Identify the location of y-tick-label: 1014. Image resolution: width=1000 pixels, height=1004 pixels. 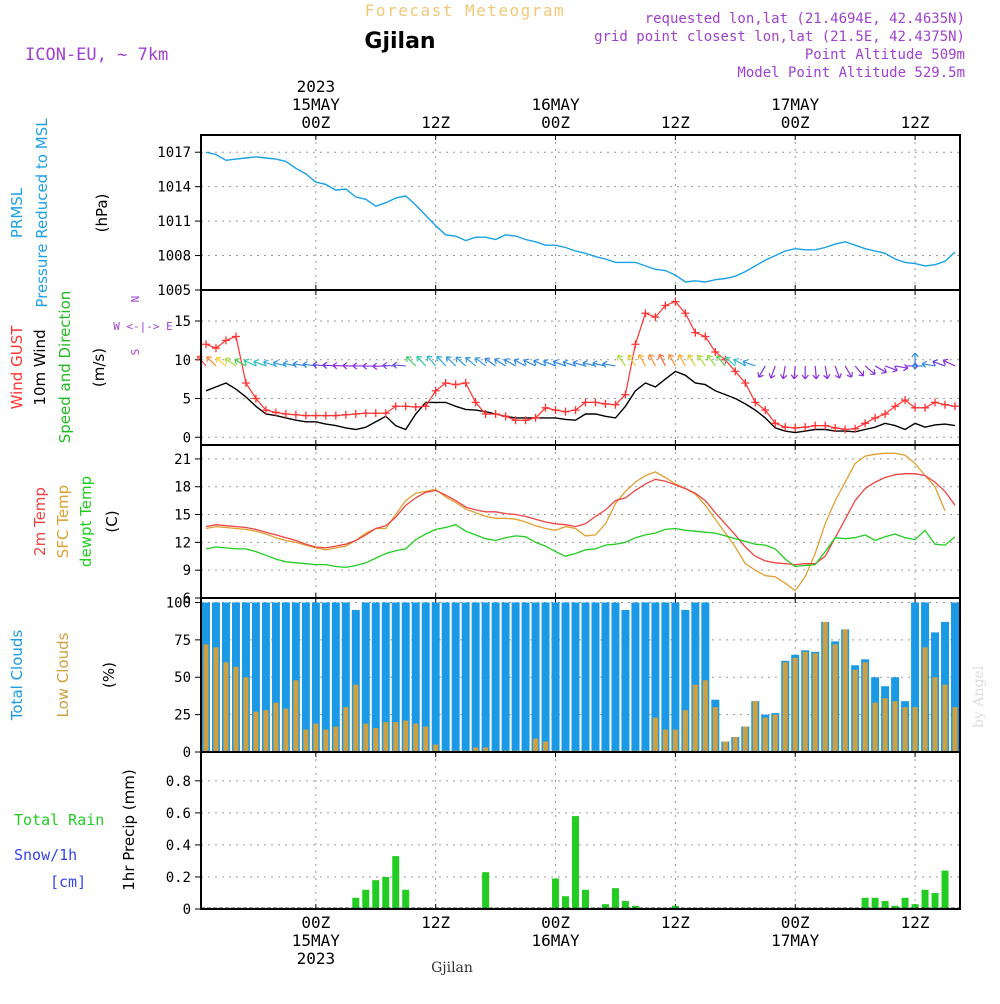
(174, 188).